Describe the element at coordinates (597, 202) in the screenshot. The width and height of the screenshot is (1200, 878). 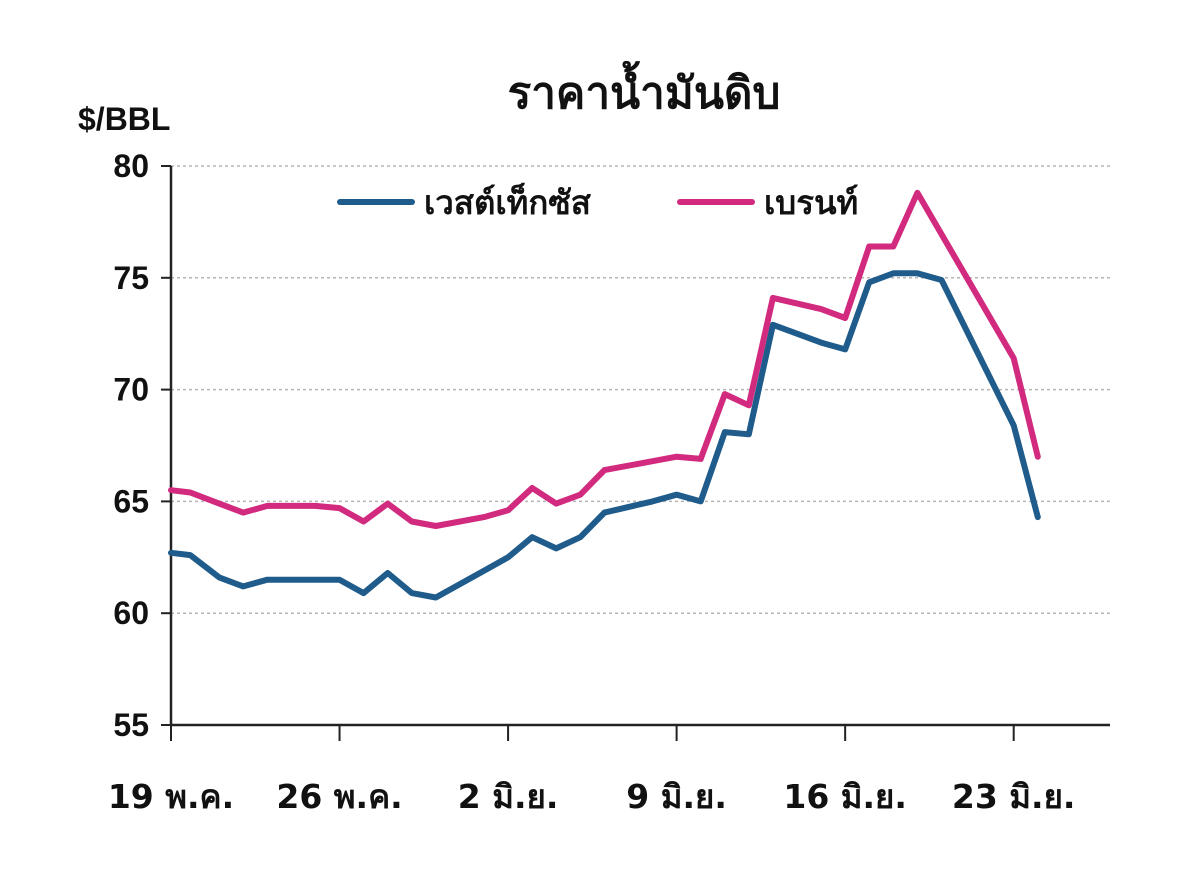
I see `legend: เวสต์เท็กซัส เบรนท์` at that location.